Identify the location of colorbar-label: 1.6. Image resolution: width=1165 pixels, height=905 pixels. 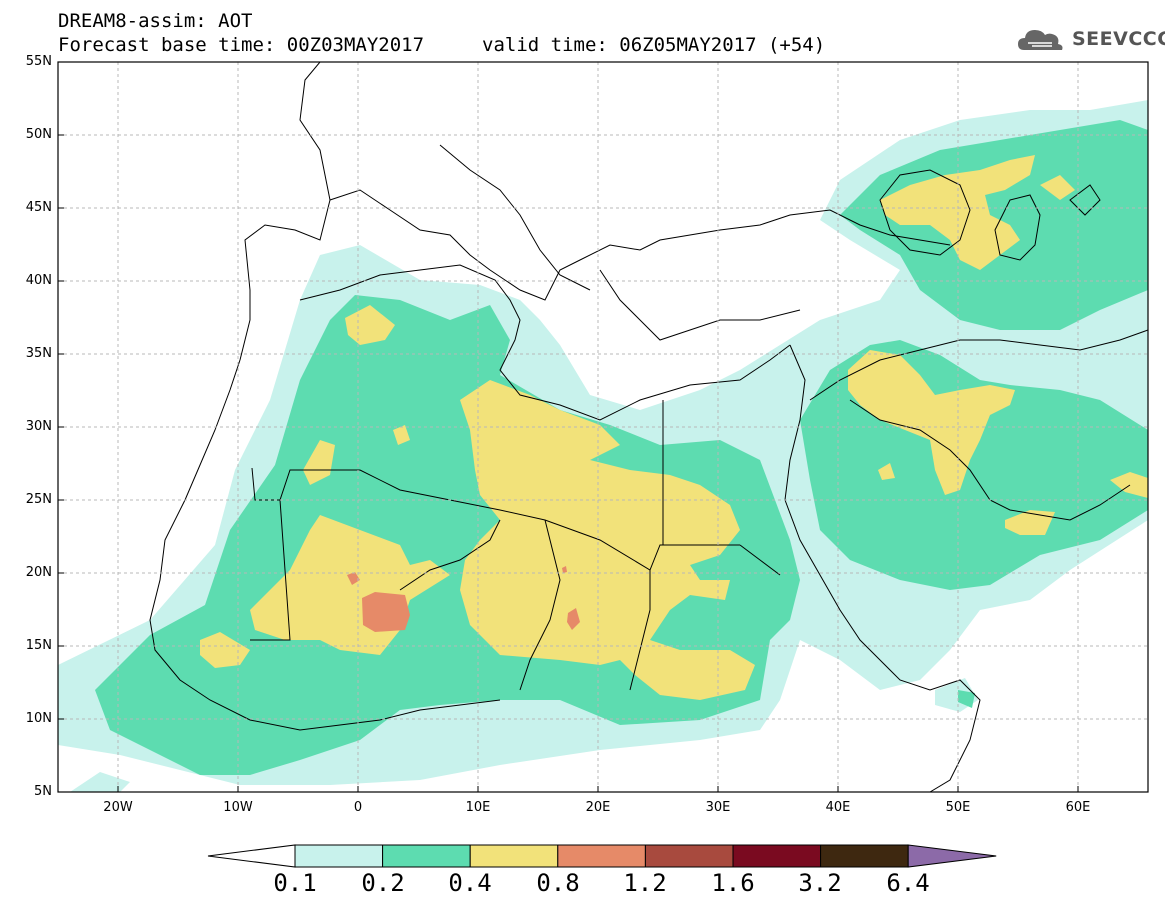
(733, 883).